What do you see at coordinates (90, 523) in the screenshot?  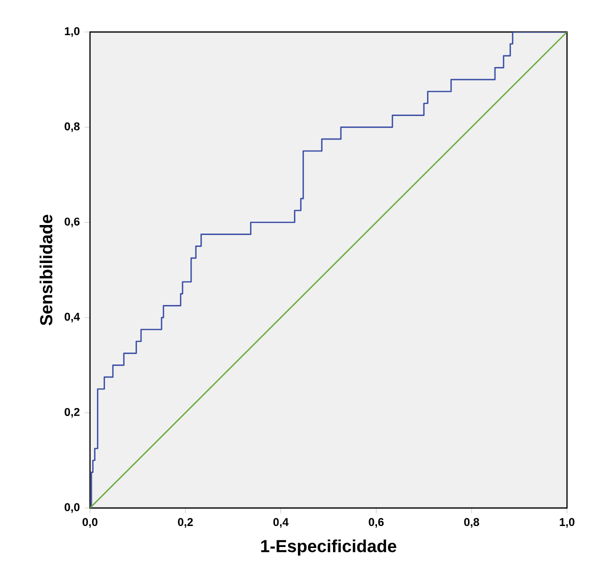 I see `x-tick-label: 0,0` at bounding box center [90, 523].